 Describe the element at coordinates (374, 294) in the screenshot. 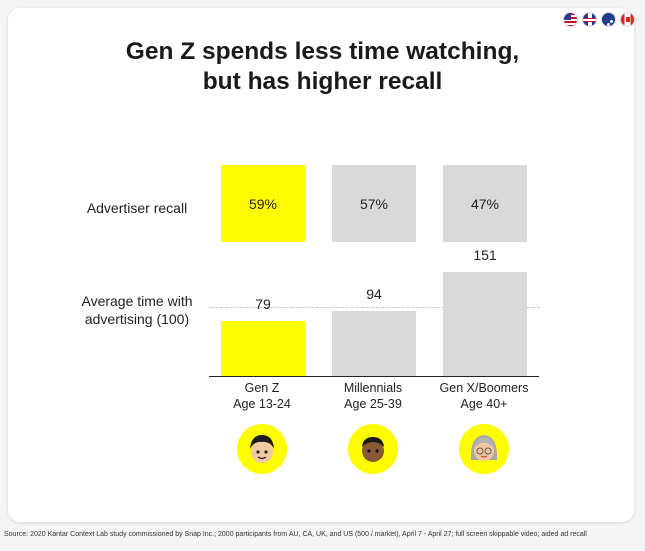

I see `time-value-millennials: 94` at that location.